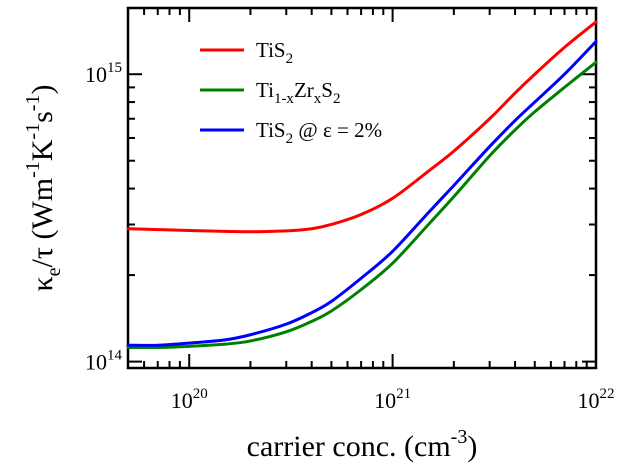 This screenshot has width=623, height=470. Describe the element at coordinates (304, 90) in the screenshot. I see `legend-text: Zr` at that location.